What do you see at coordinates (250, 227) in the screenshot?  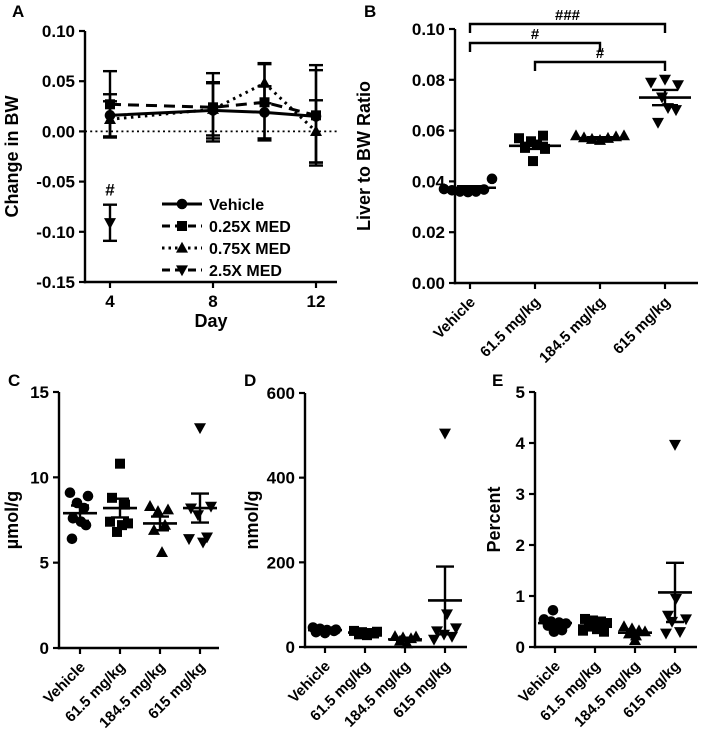 I see `svg-text: 0.25X MED` at bounding box center [250, 227].